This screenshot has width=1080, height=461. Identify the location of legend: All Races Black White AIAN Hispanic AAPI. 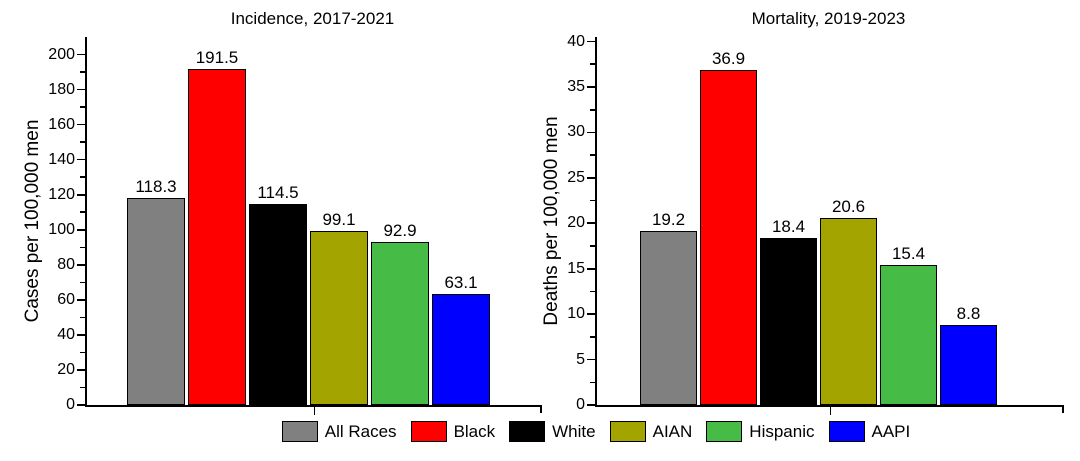
(540, 431).